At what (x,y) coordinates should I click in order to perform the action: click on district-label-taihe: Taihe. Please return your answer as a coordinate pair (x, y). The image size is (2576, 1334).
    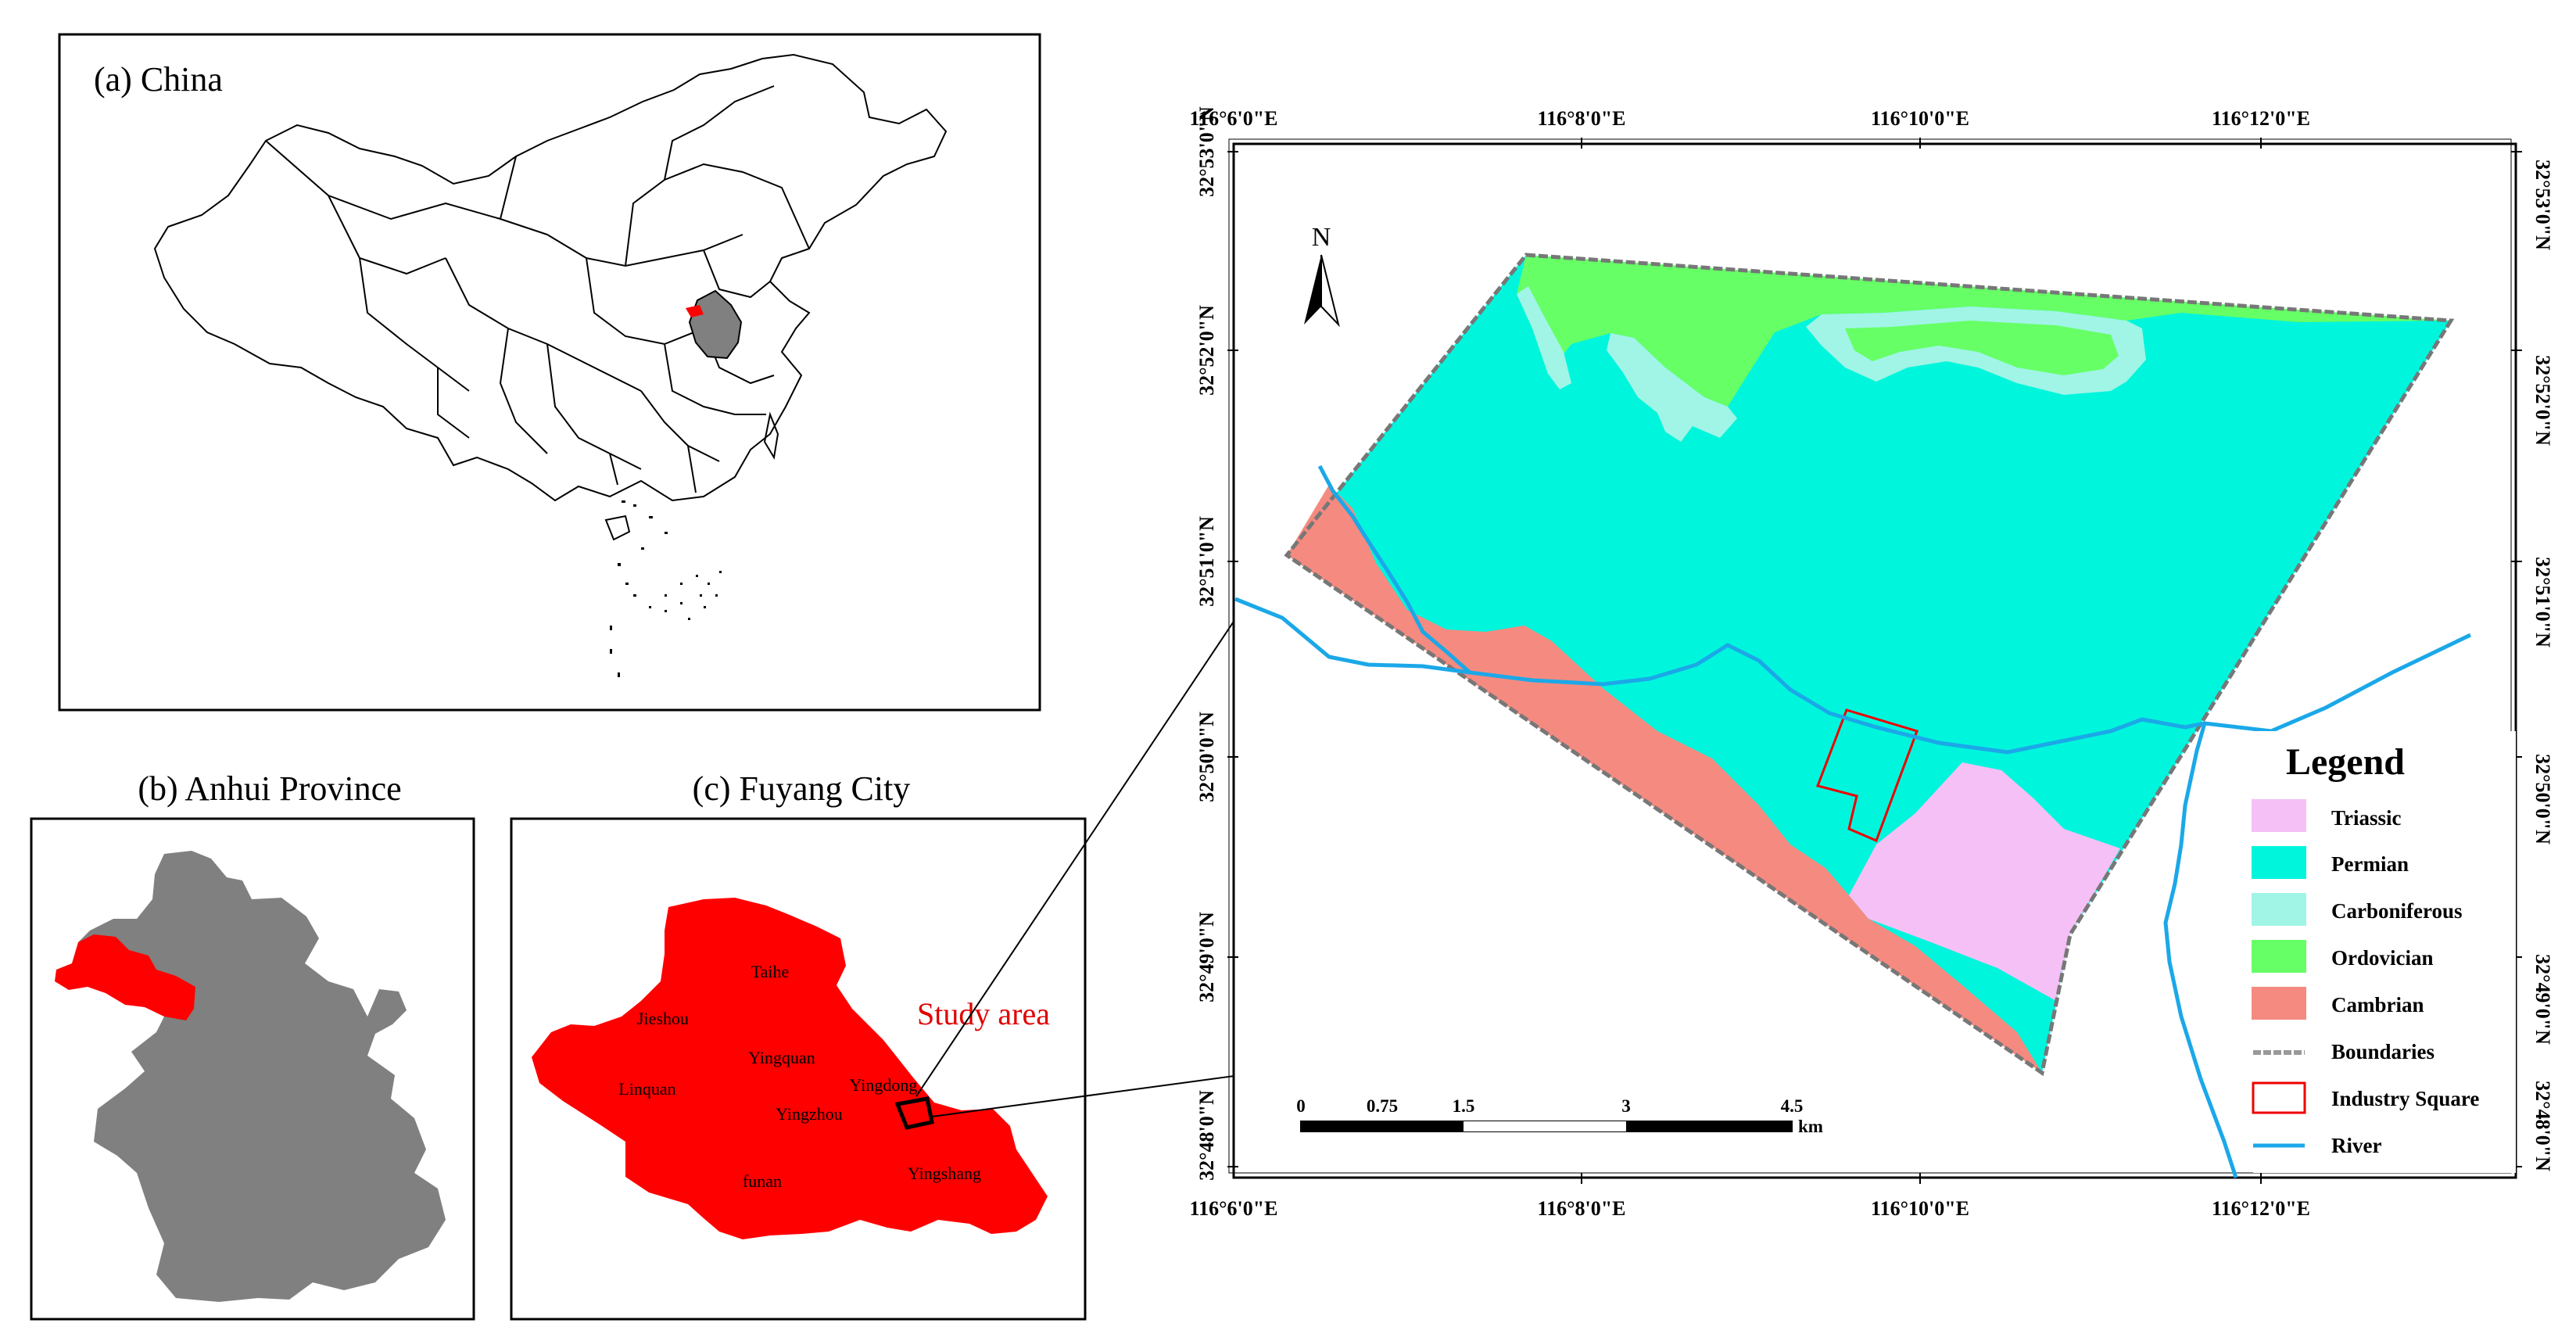
    Looking at the image, I should click on (770, 972).